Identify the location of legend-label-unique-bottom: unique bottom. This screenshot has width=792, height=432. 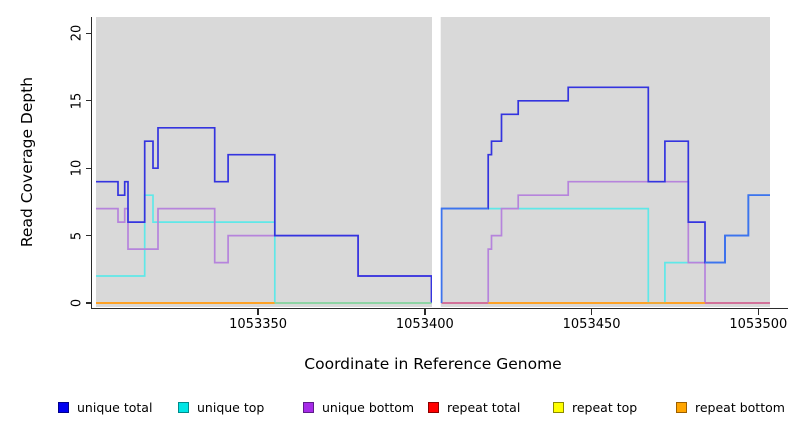
(368, 407).